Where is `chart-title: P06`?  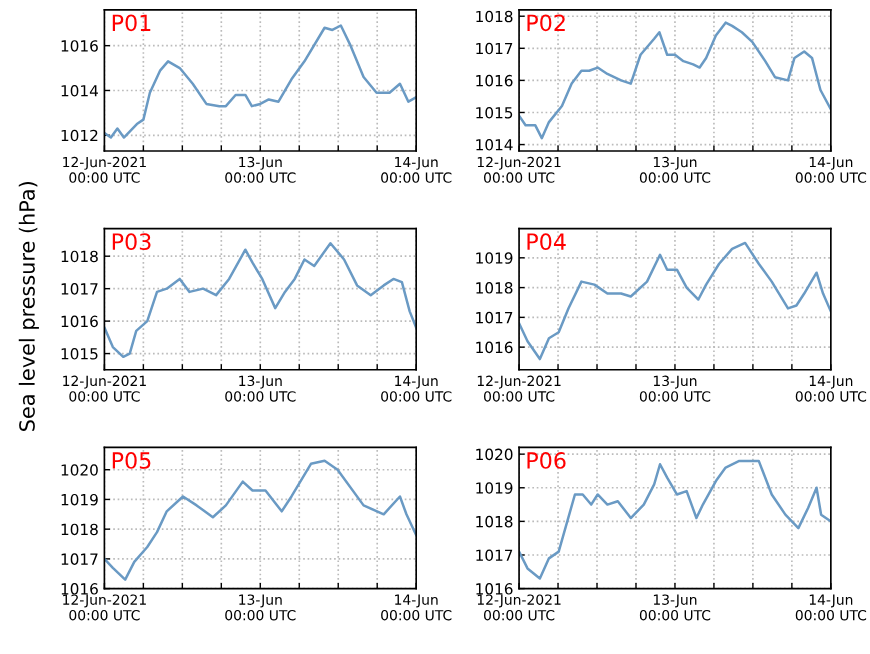
chart-title: P06 is located at coordinates (546, 460).